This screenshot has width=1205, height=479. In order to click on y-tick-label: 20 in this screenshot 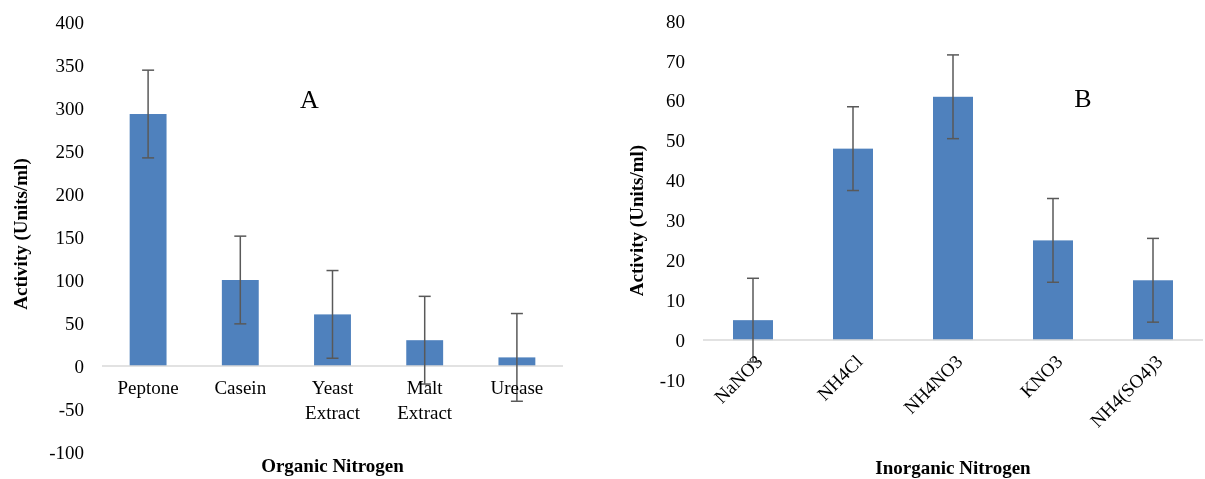, I will do `click(675, 260)`.